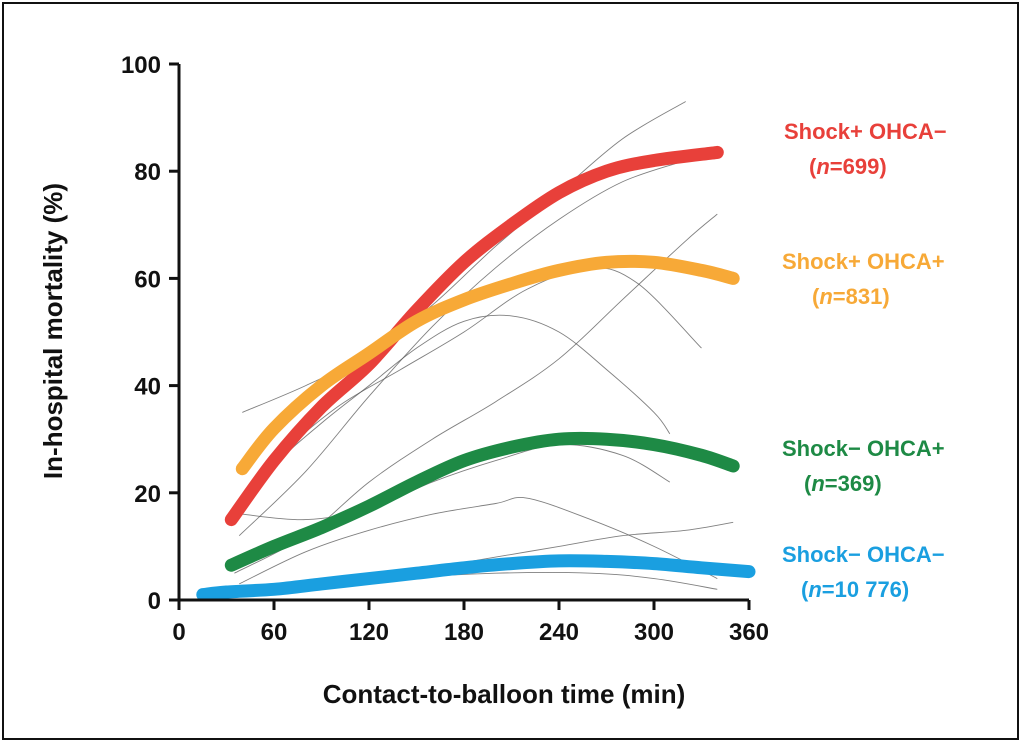 The width and height of the screenshot is (1025, 745). I want to click on legend-label-3: Shock− OHCA+, so click(863, 448).